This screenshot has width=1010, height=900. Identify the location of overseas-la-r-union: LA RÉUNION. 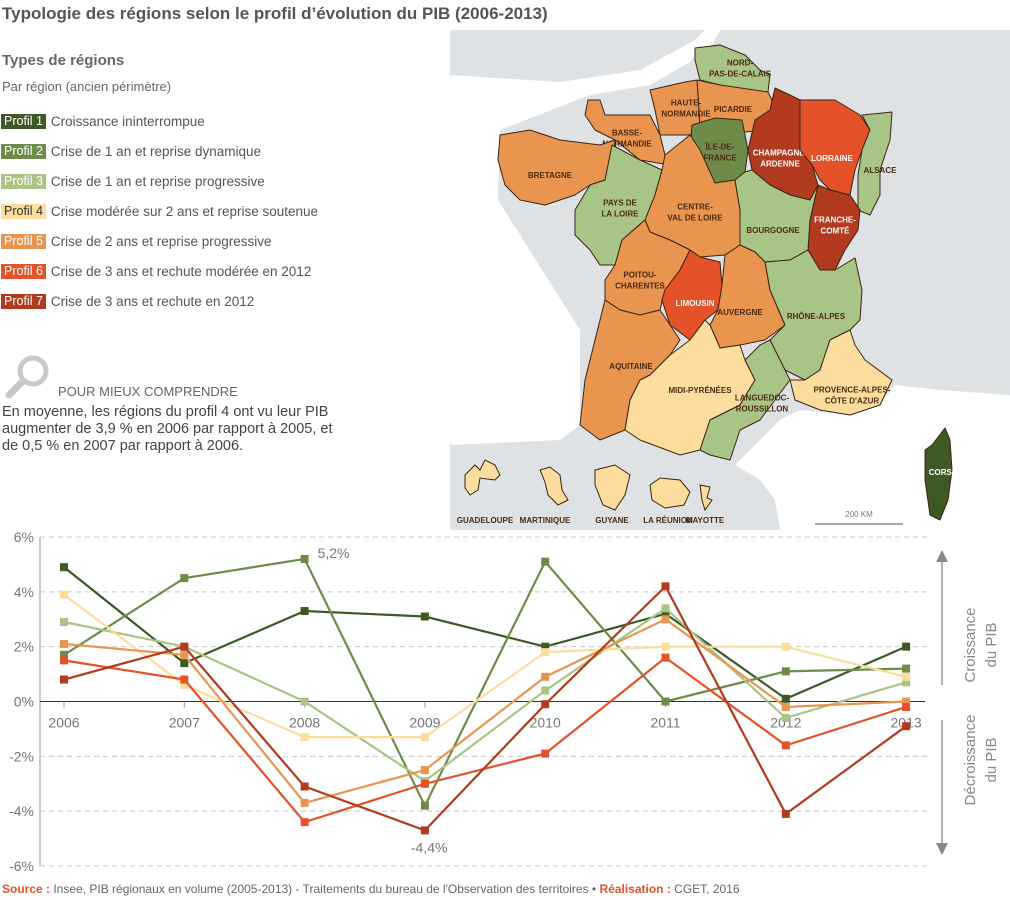
(668, 501).